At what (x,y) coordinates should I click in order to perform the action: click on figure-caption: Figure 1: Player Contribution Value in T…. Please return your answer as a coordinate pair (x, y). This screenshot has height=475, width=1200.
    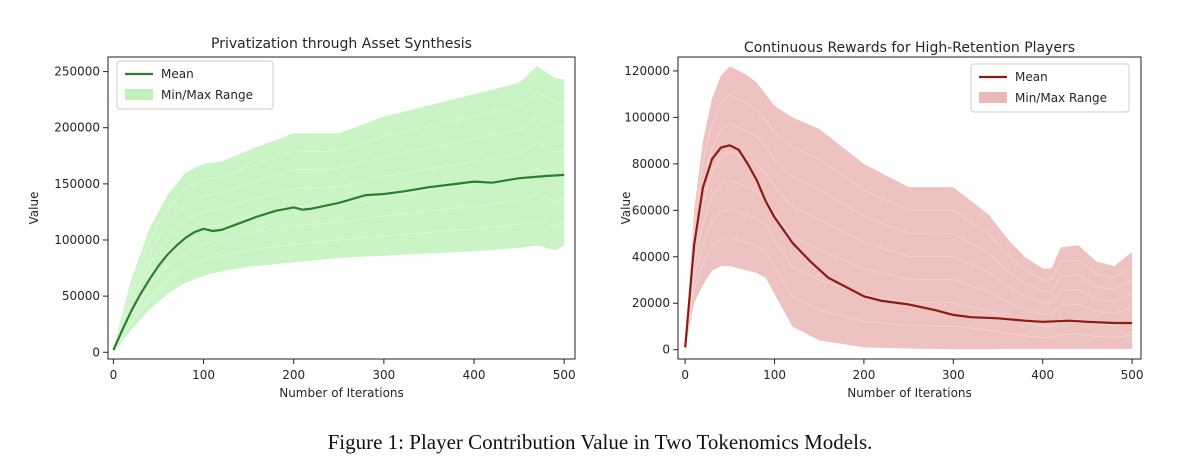
    Looking at the image, I should click on (600, 442).